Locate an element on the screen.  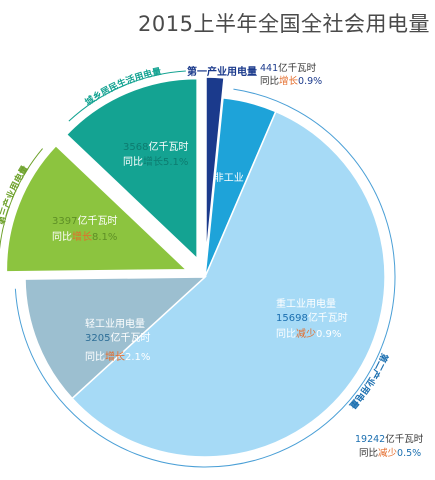
value-tertiary: 3397亿千瓦时 is located at coordinates (84, 220).